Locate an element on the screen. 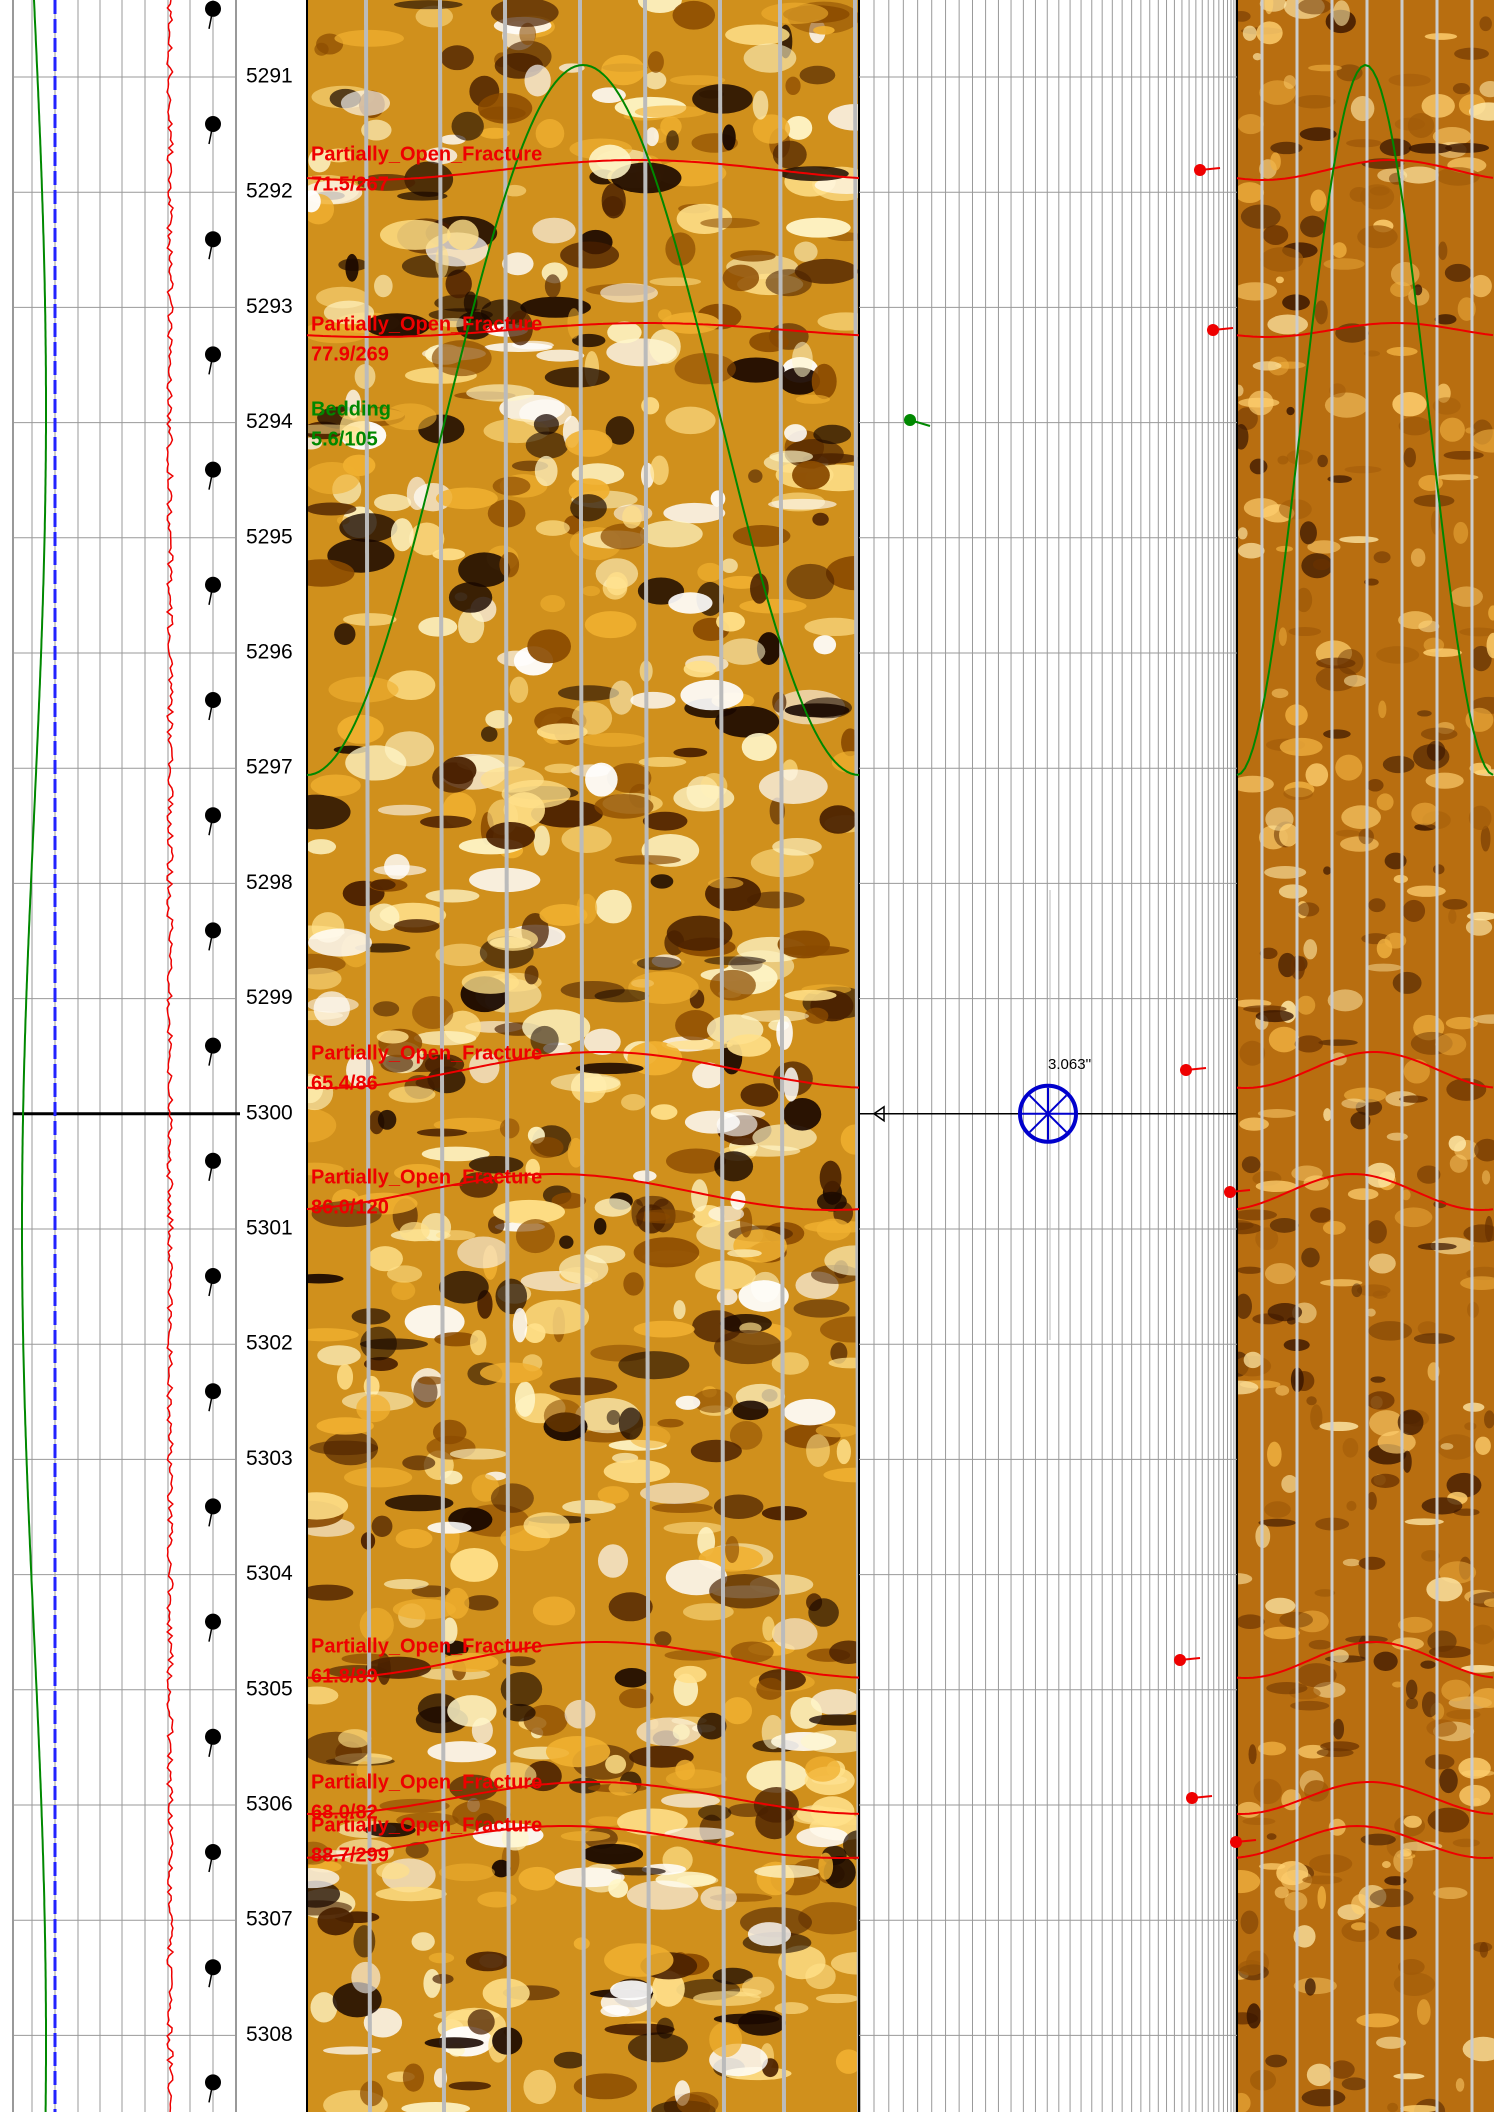  depth-label: 5291 is located at coordinates (269, 76).